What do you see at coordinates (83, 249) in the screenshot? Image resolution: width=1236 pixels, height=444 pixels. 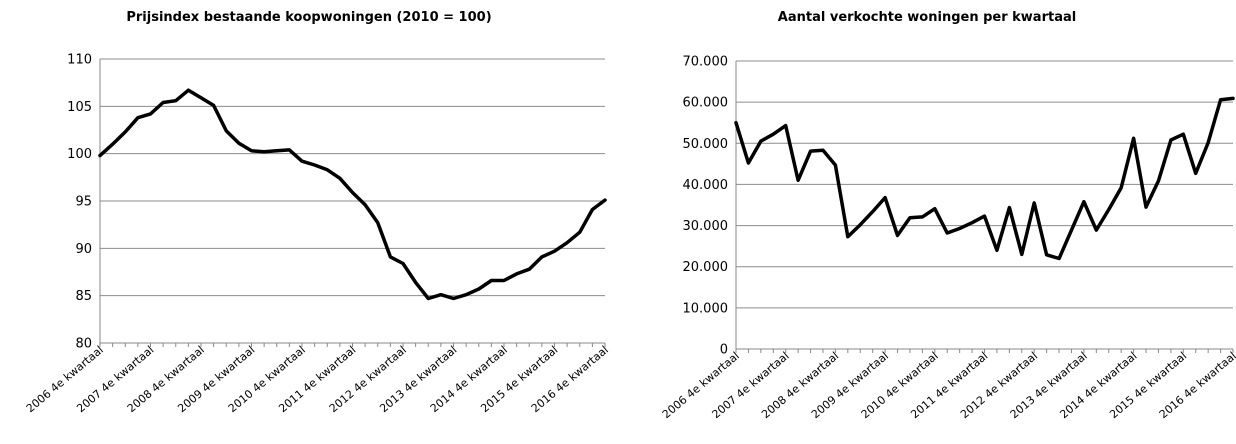 I see `y-tick-label: 90` at bounding box center [83, 249].